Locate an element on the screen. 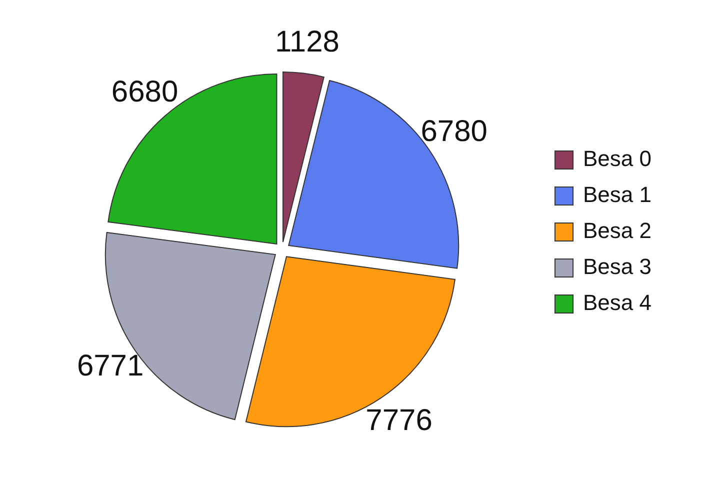 The width and height of the screenshot is (718, 484). data-label: 6771 is located at coordinates (110, 365).